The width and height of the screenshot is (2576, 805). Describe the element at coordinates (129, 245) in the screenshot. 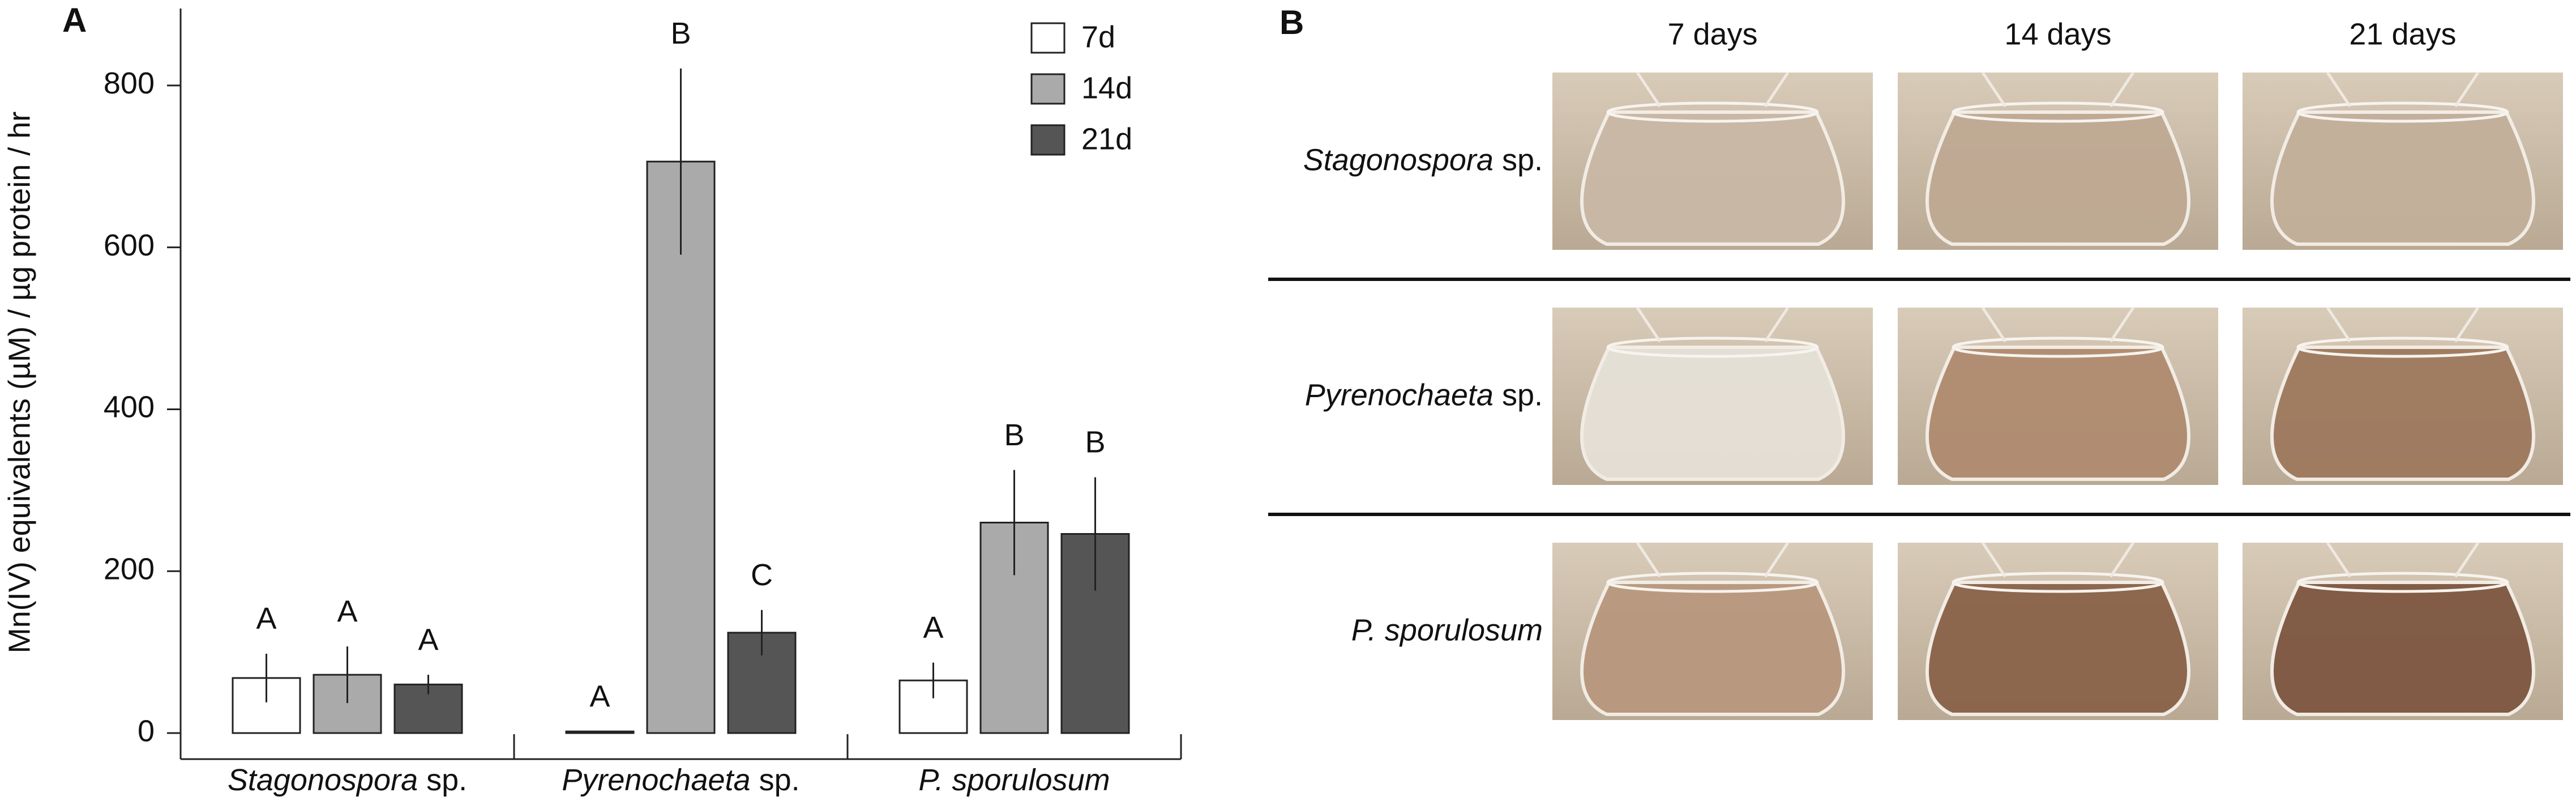

I see `y-tick-label: 600` at that location.